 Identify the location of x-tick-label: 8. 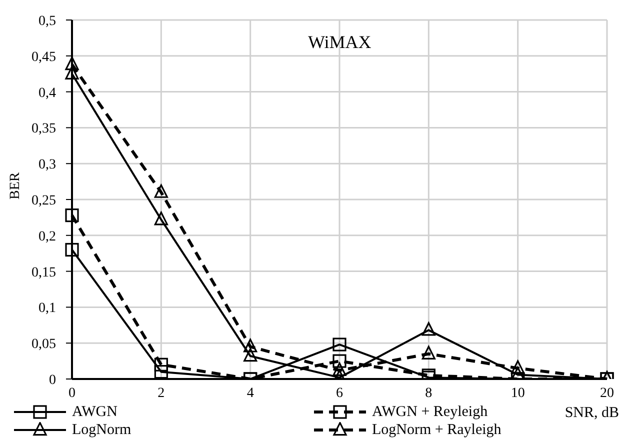
(428, 393).